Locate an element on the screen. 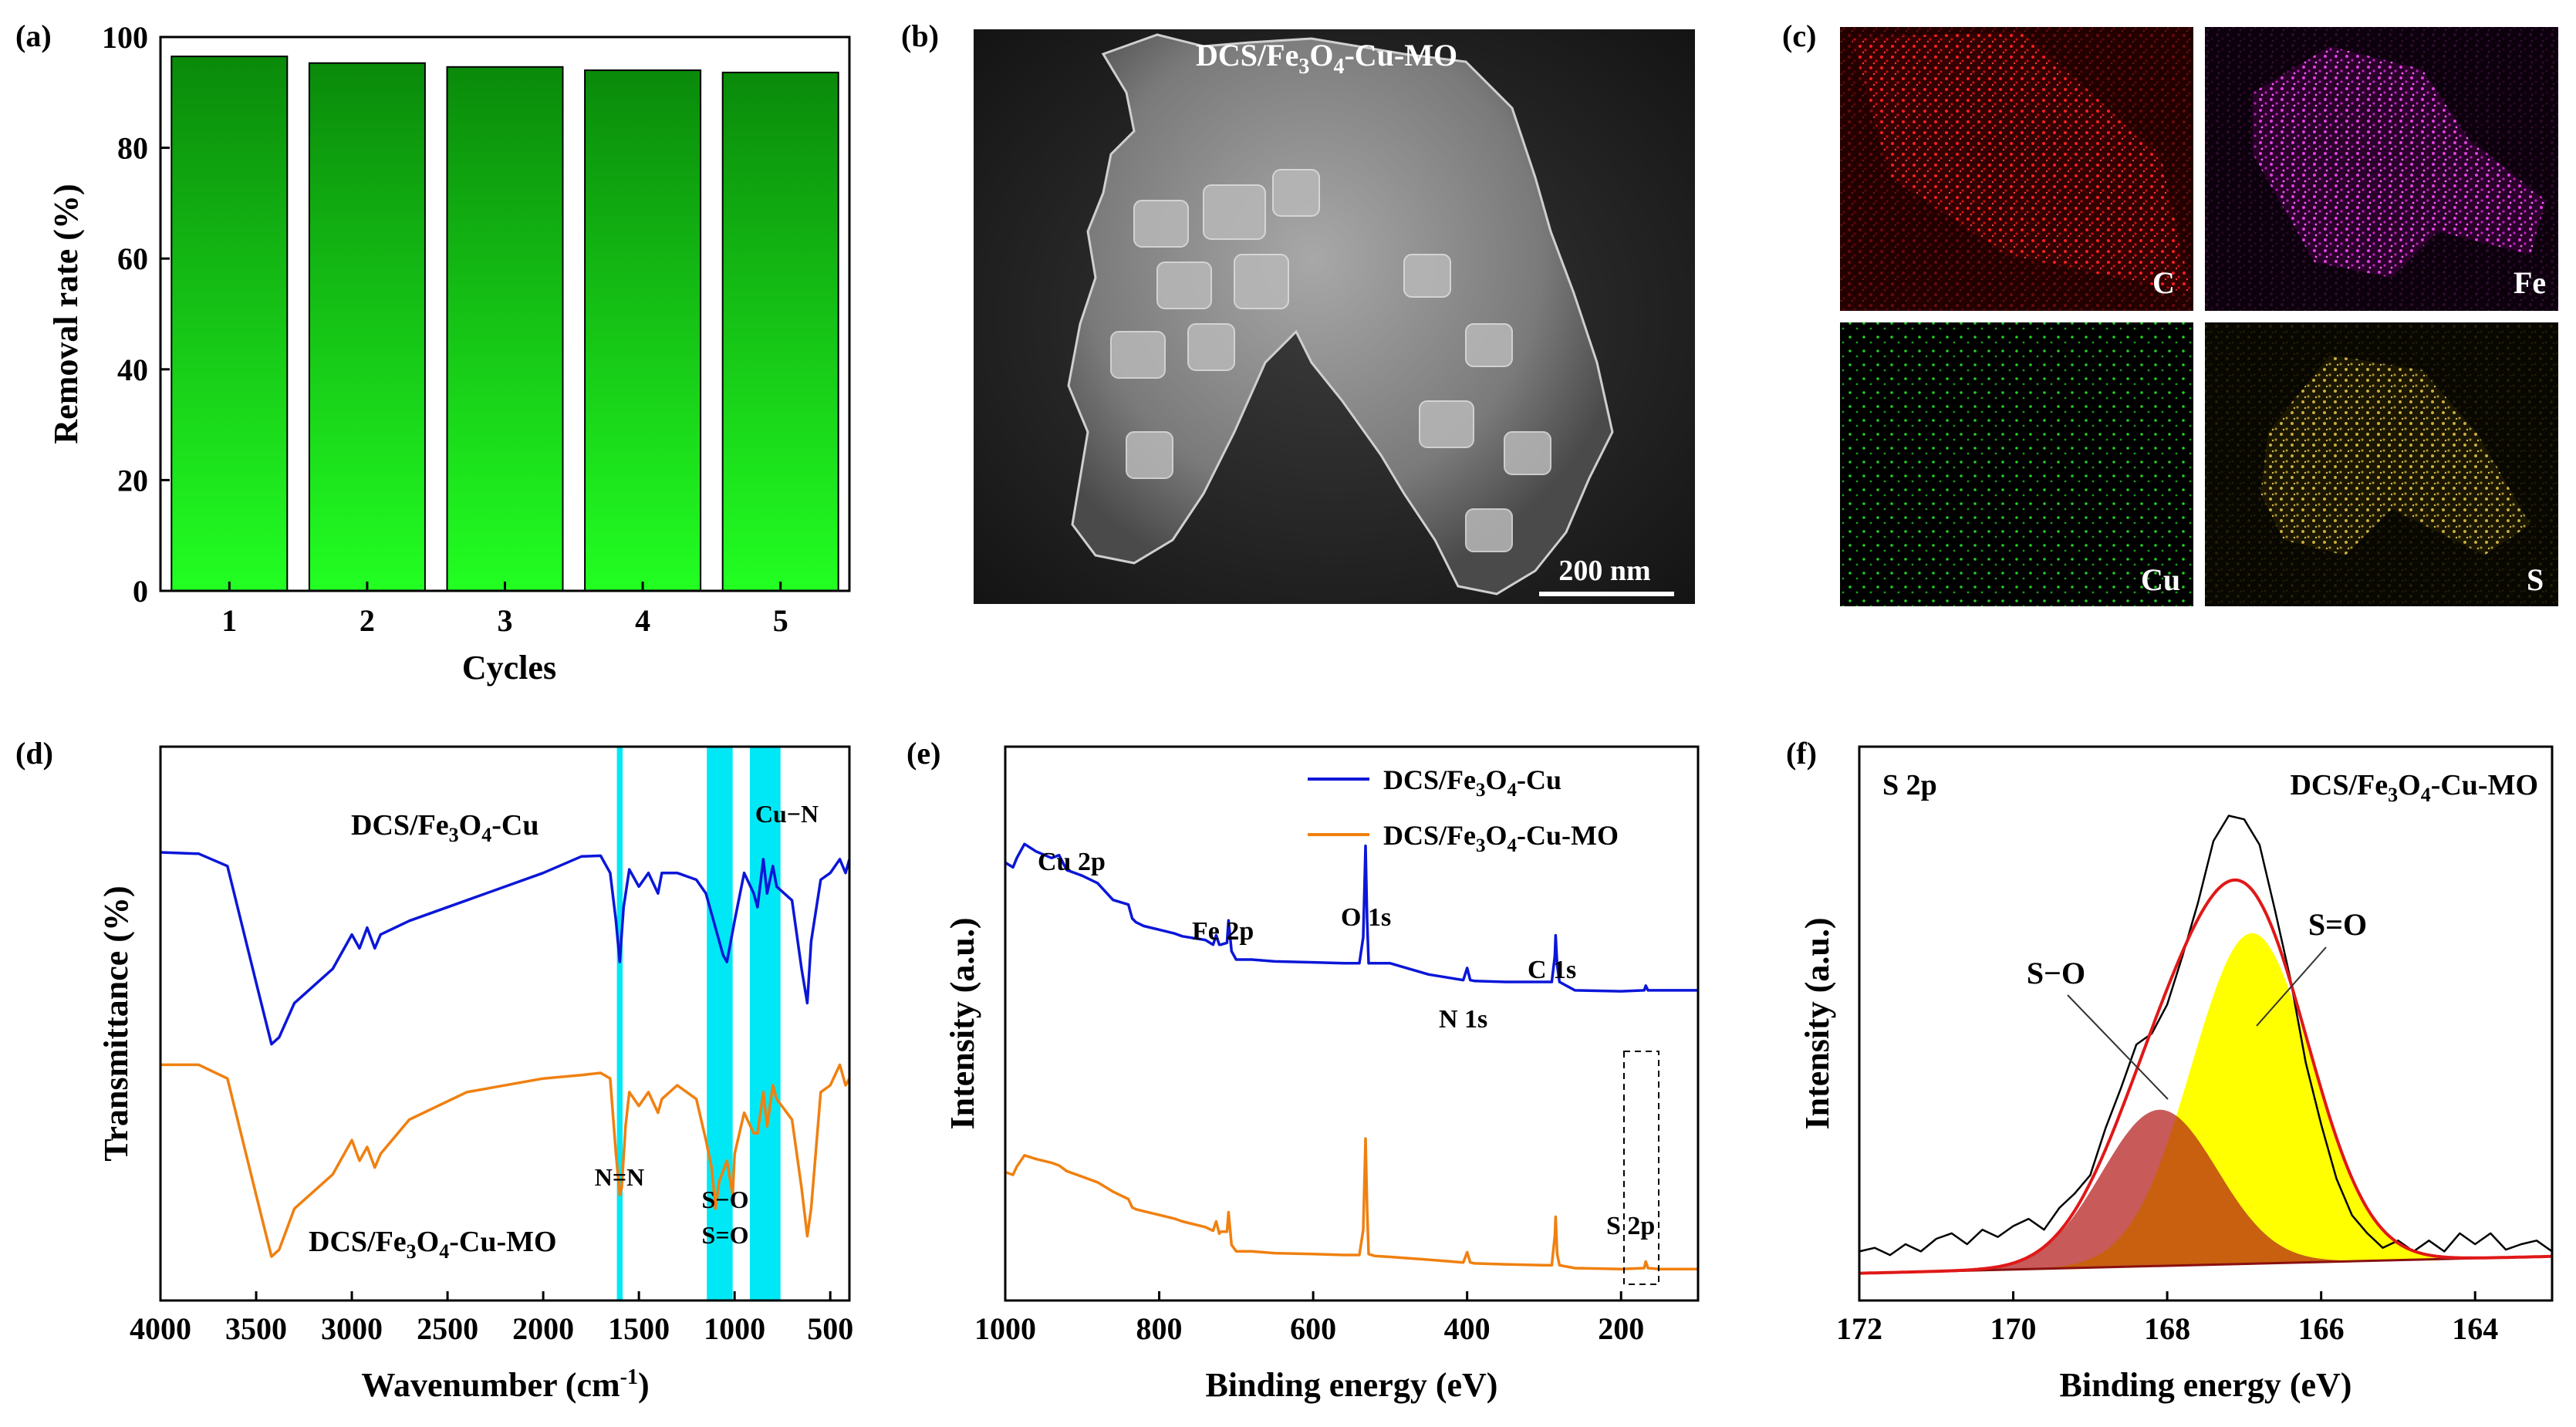 The image size is (2576, 1427). a-xtick-label: 5 is located at coordinates (780, 620).